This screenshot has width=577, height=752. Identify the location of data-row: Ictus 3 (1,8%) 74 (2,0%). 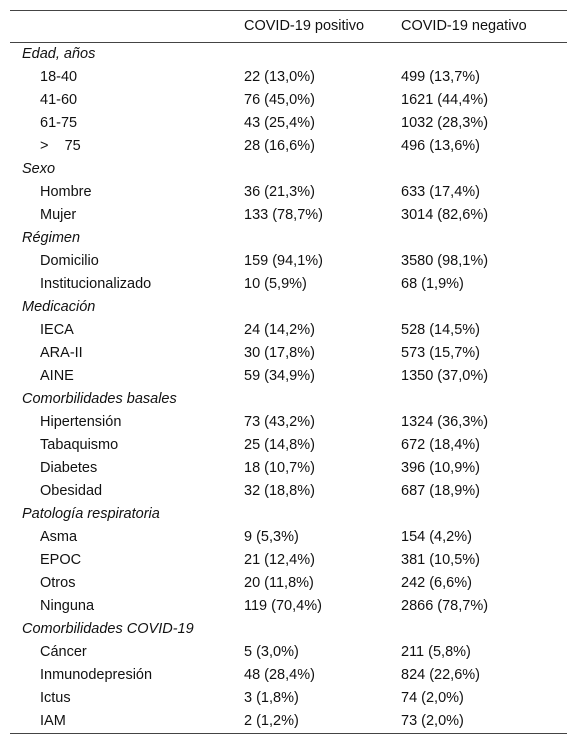
(288, 698).